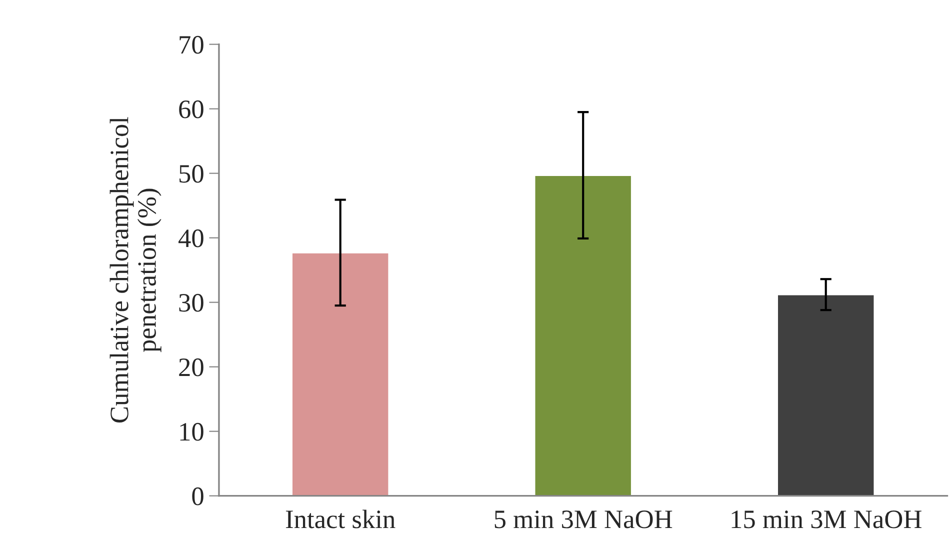  Describe the element at coordinates (191, 109) in the screenshot. I see `y-tick-label: 60` at that location.